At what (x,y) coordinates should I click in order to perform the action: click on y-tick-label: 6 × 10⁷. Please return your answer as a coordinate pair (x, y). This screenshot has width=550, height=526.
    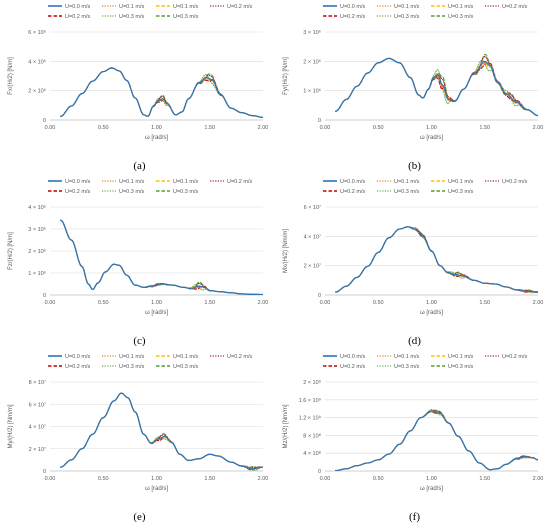
    Looking at the image, I should click on (312, 207).